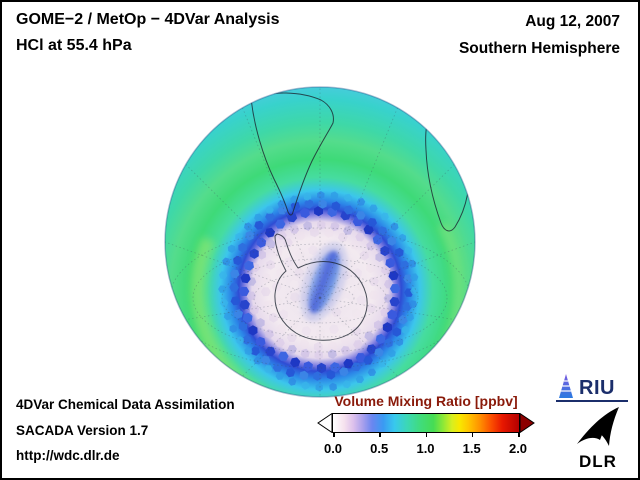 This screenshot has width=640, height=480. What do you see at coordinates (471, 448) in the screenshot?
I see `tick-label: 1.5` at bounding box center [471, 448].